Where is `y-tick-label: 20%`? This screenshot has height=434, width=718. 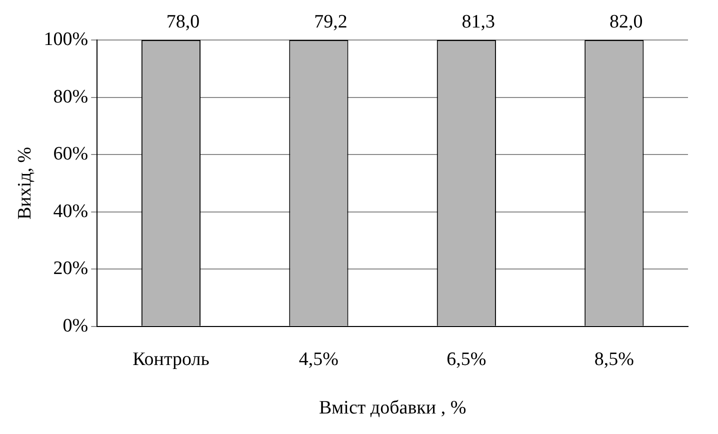
y-tick-label: 20% is located at coordinates (70, 269).